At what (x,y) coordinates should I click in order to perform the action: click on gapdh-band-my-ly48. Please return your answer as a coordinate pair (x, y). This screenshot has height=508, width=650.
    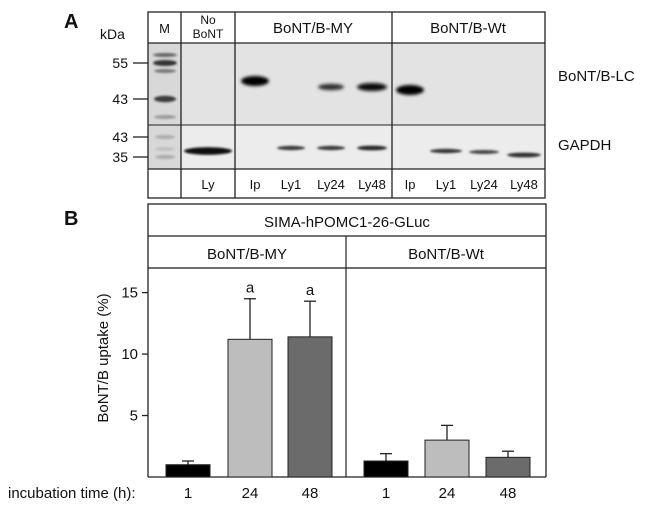
    Looking at the image, I should click on (372, 148).